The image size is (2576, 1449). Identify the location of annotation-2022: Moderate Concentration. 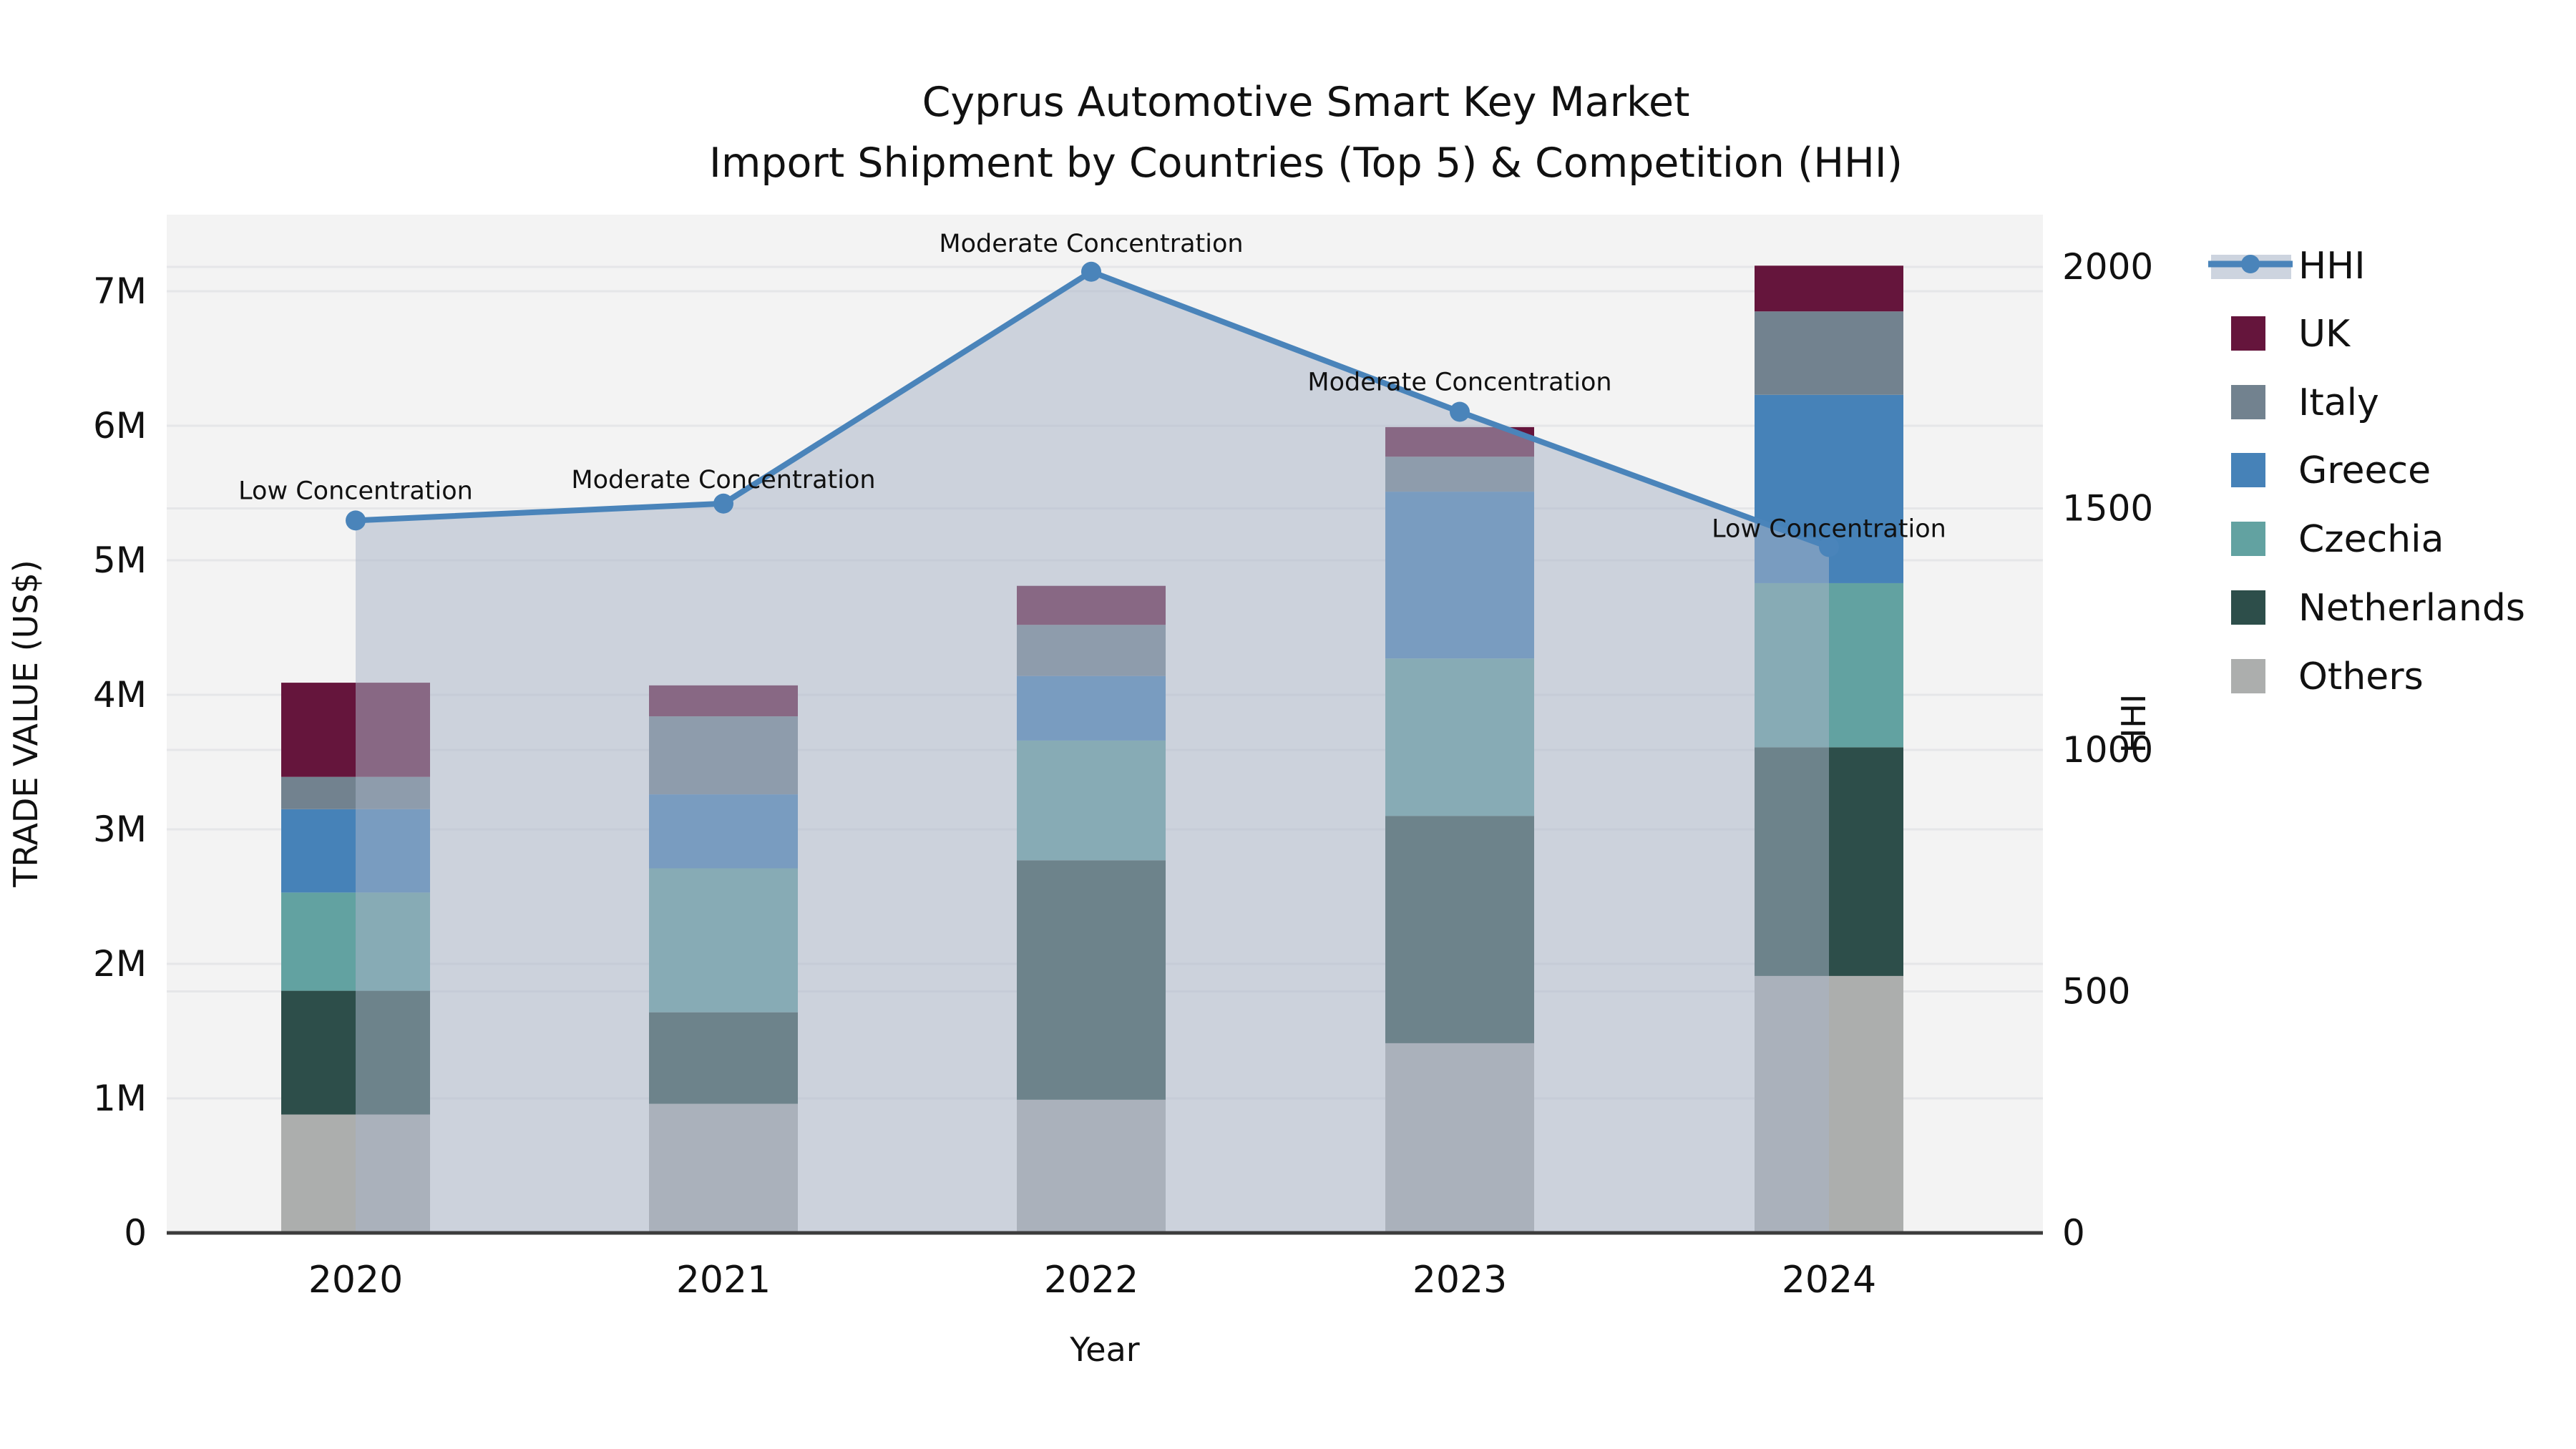
(1091, 244).